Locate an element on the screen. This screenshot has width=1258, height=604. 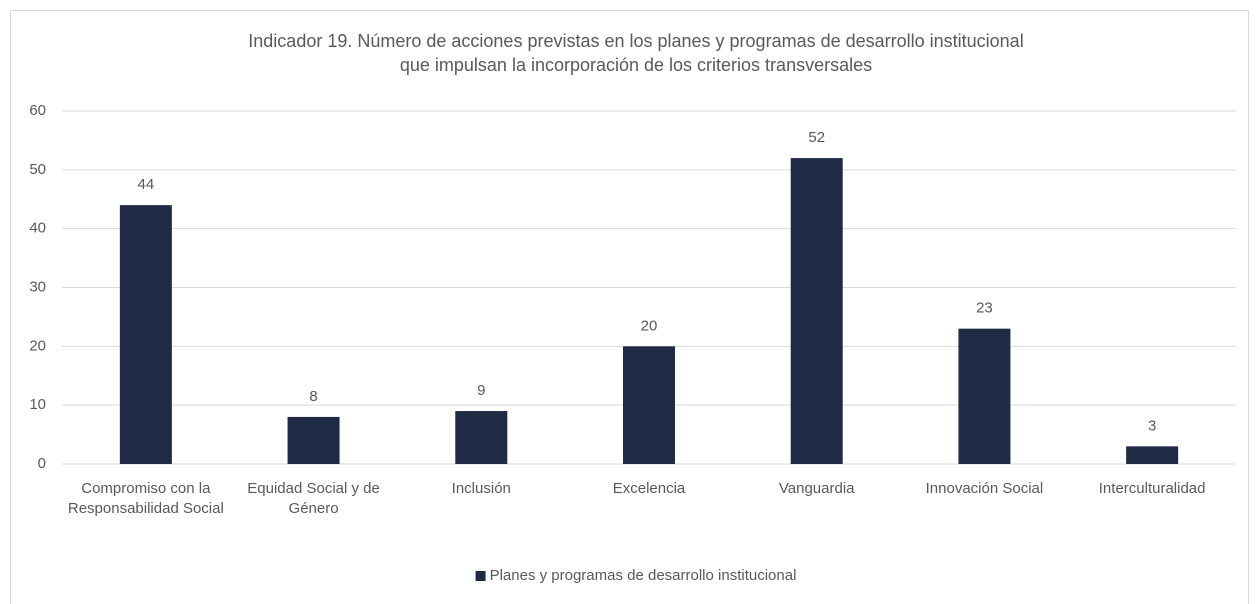
y-tick-label: 0 is located at coordinates (42, 463).